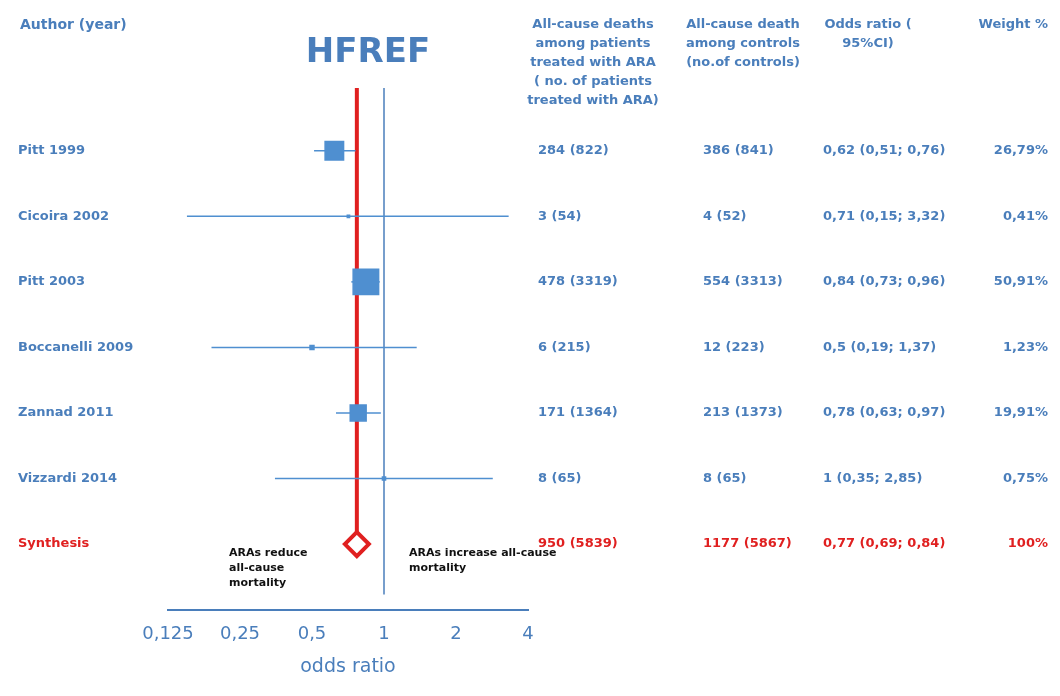 This screenshot has height=696, width=1060. I want to click on text: 0,78 (0,63; 0,97), so click(884, 412).